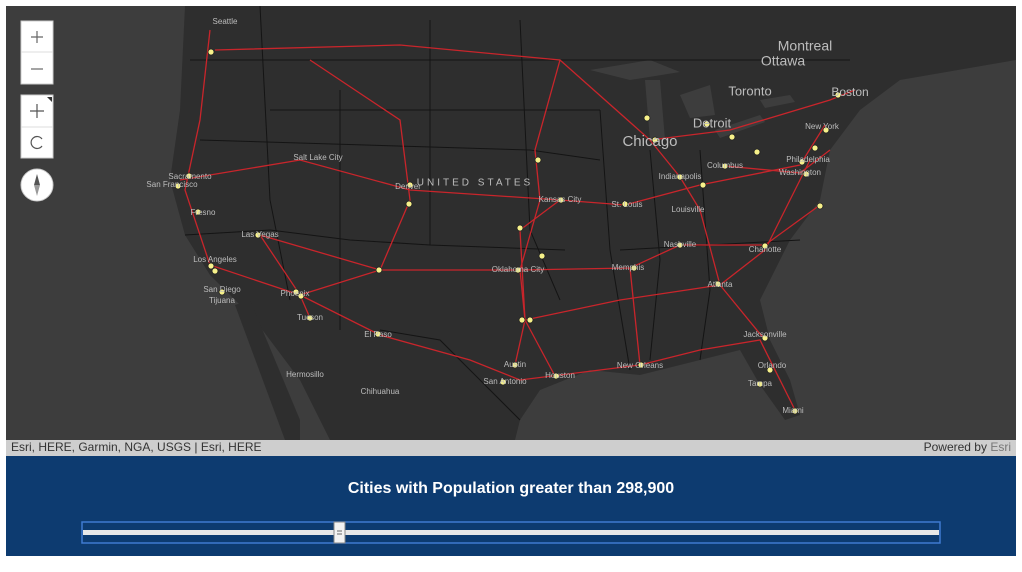  What do you see at coordinates (37, 37) in the screenshot?
I see `zoom-in` at bounding box center [37, 37].